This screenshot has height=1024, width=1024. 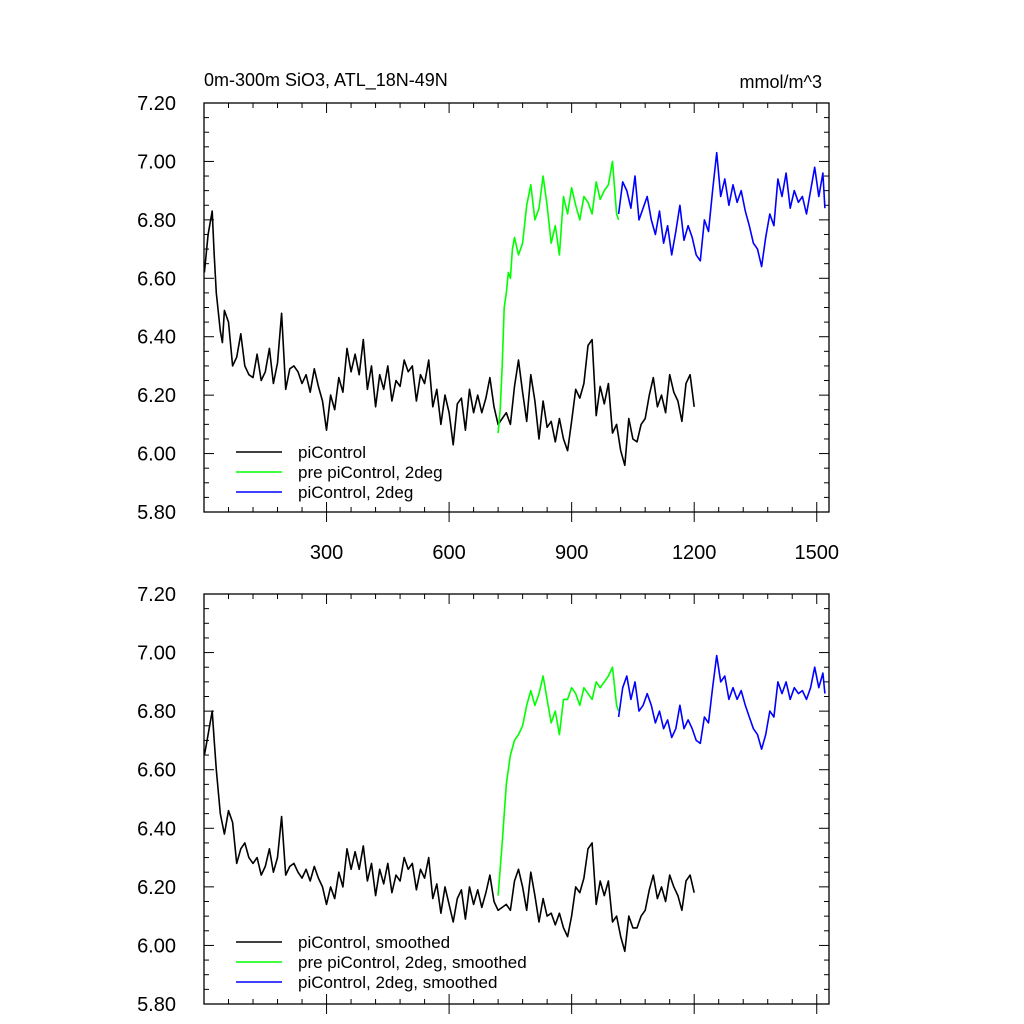 What do you see at coordinates (694, 553) in the screenshot?
I see `x-tick-label: 1200` at bounding box center [694, 553].